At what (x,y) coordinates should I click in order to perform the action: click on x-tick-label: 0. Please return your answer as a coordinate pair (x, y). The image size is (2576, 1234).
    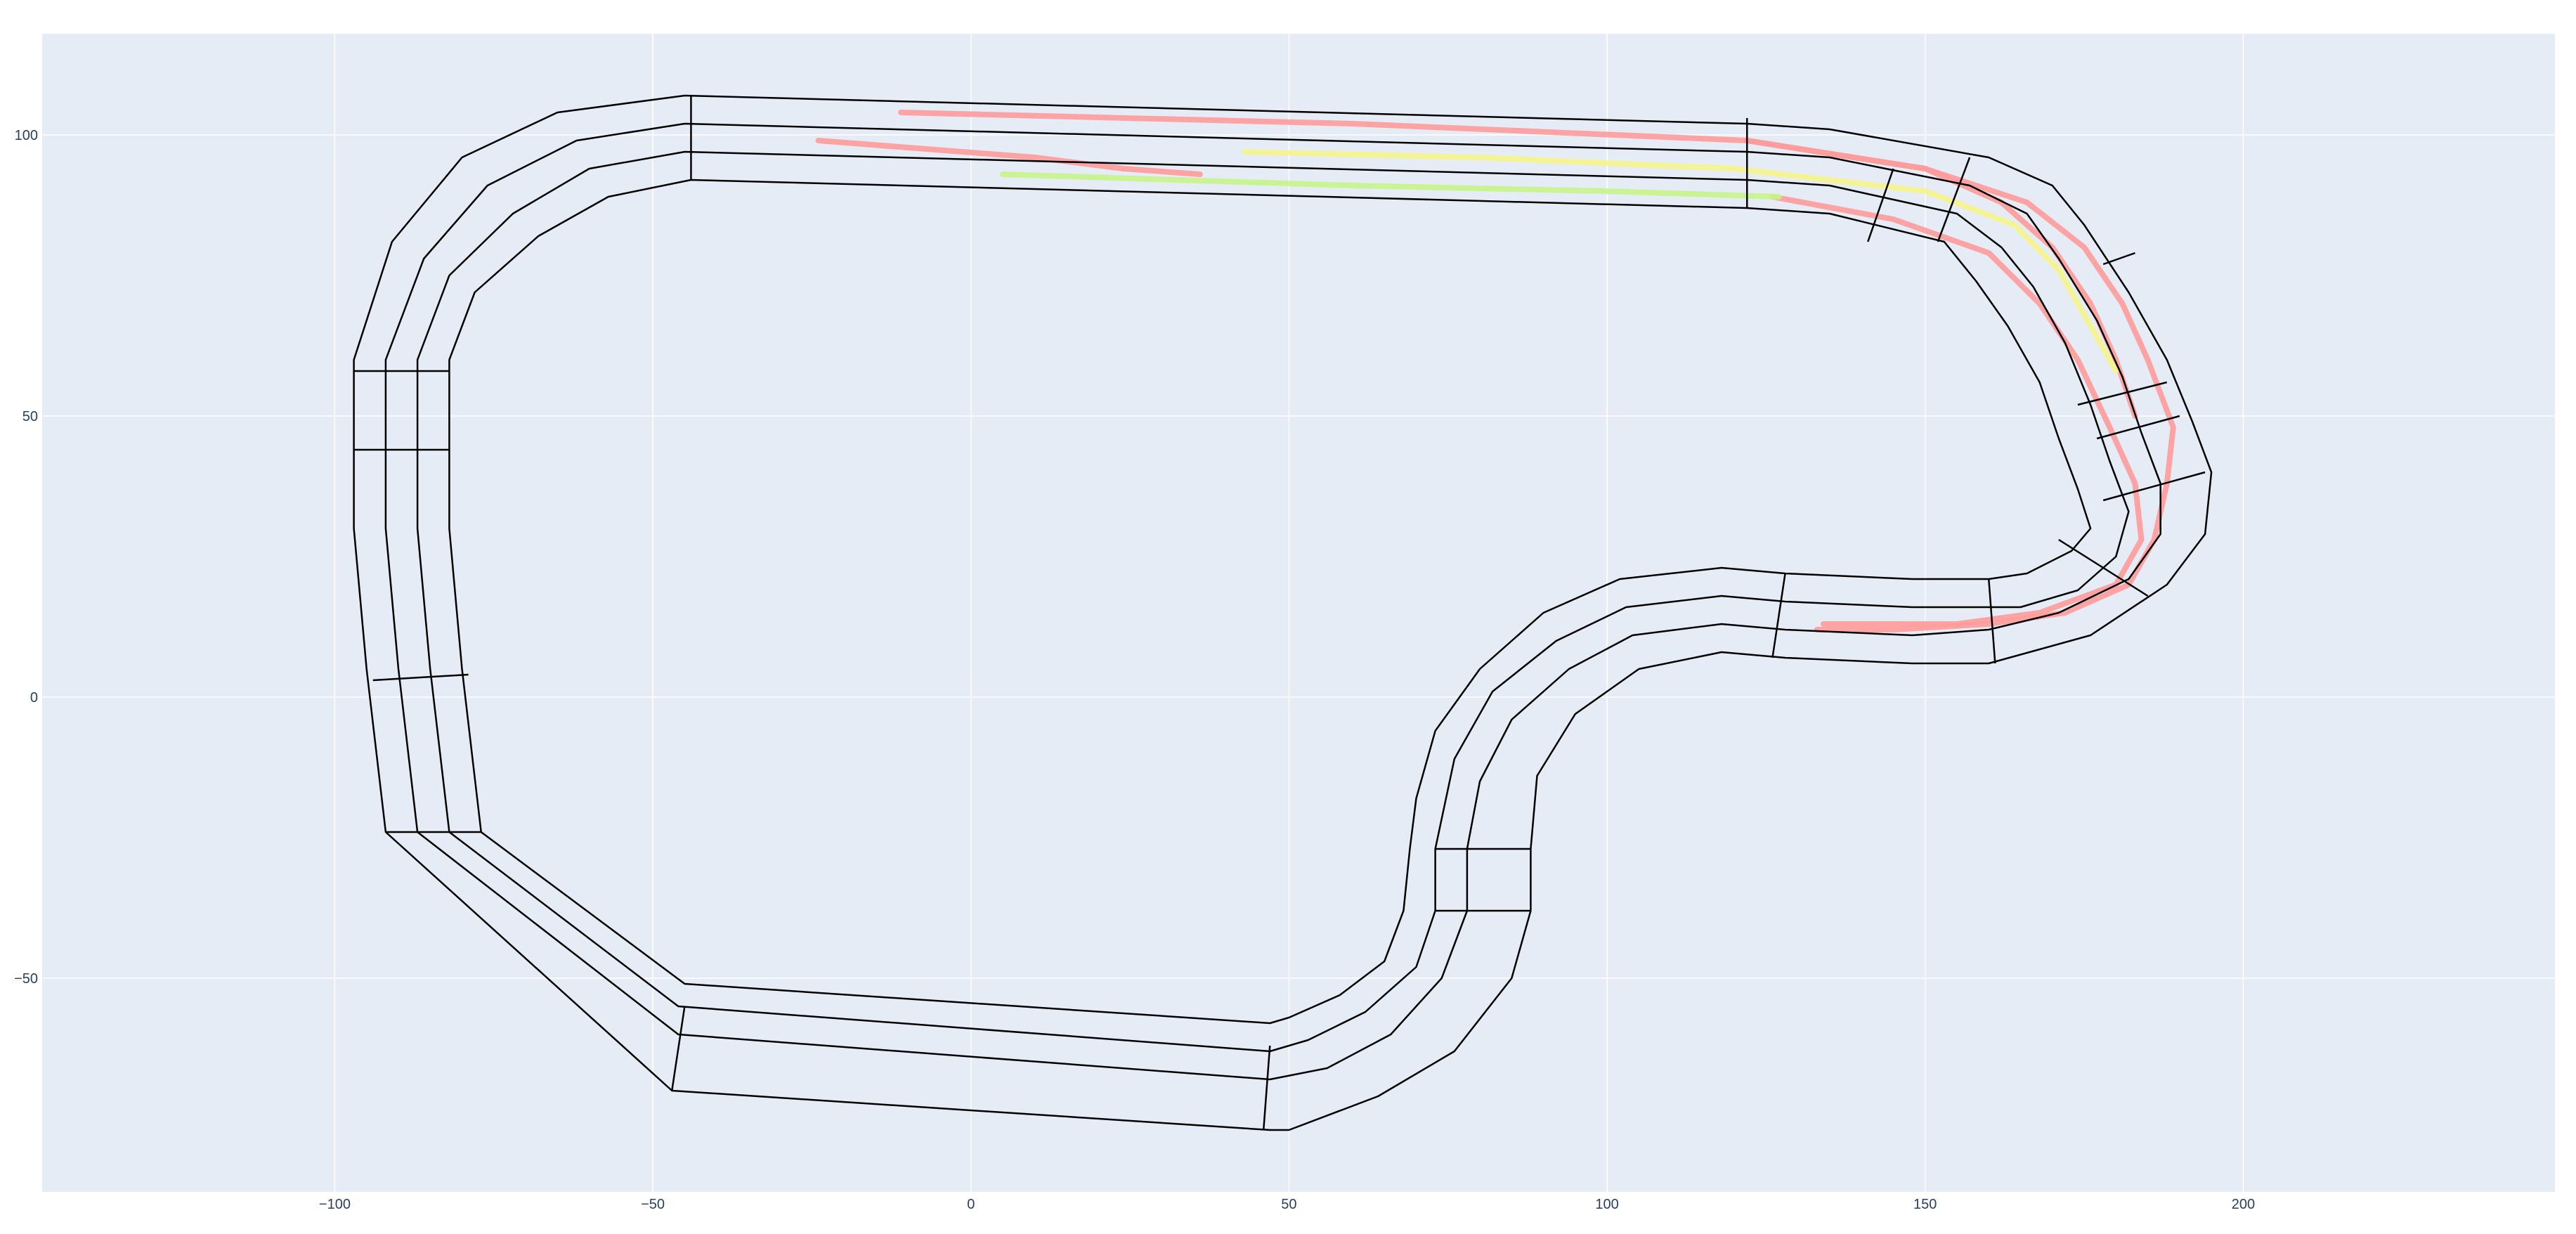
    Looking at the image, I should click on (971, 1204).